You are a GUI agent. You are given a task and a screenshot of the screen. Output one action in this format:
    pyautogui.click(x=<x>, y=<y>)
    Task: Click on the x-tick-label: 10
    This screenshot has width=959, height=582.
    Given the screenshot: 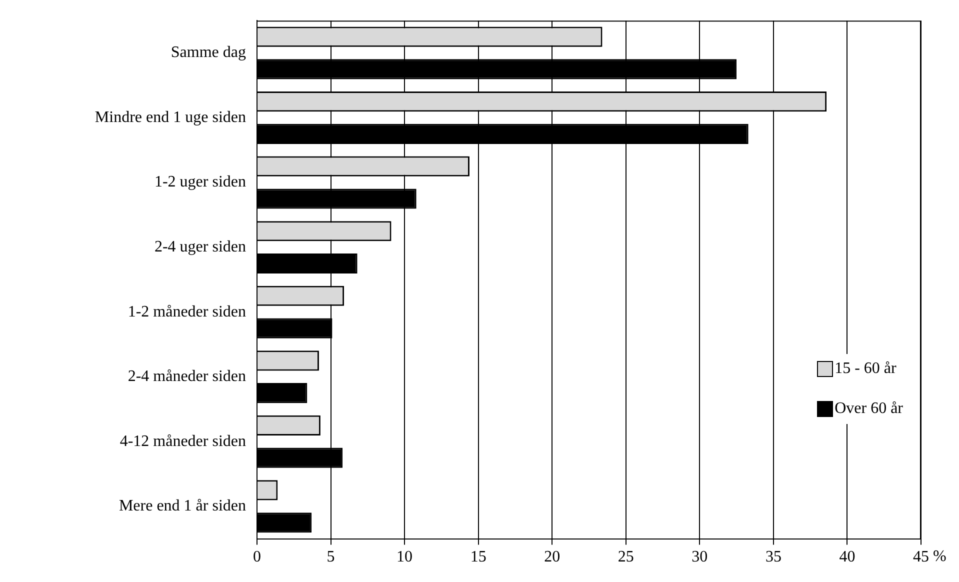 What is the action you would take?
    pyautogui.click(x=404, y=557)
    